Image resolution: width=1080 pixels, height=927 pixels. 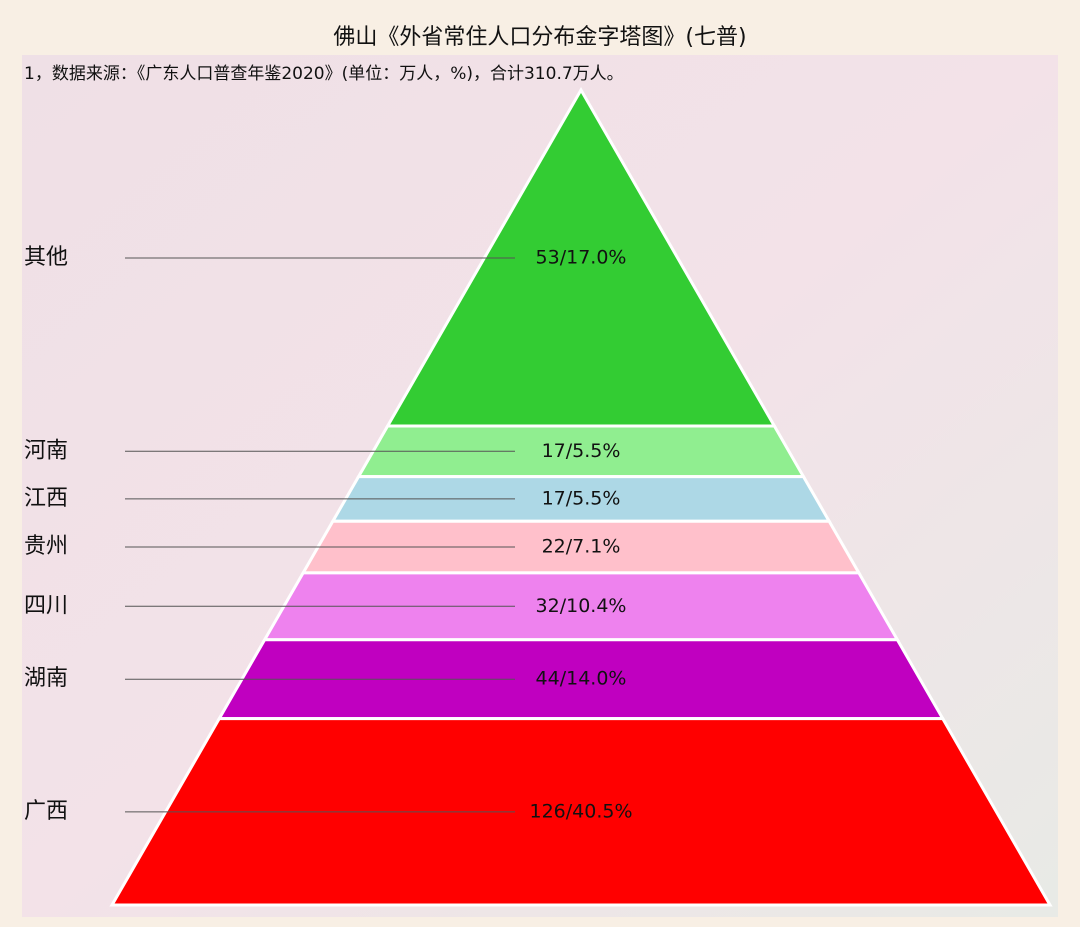 I want to click on category-label: 广西, so click(x=46, y=811).